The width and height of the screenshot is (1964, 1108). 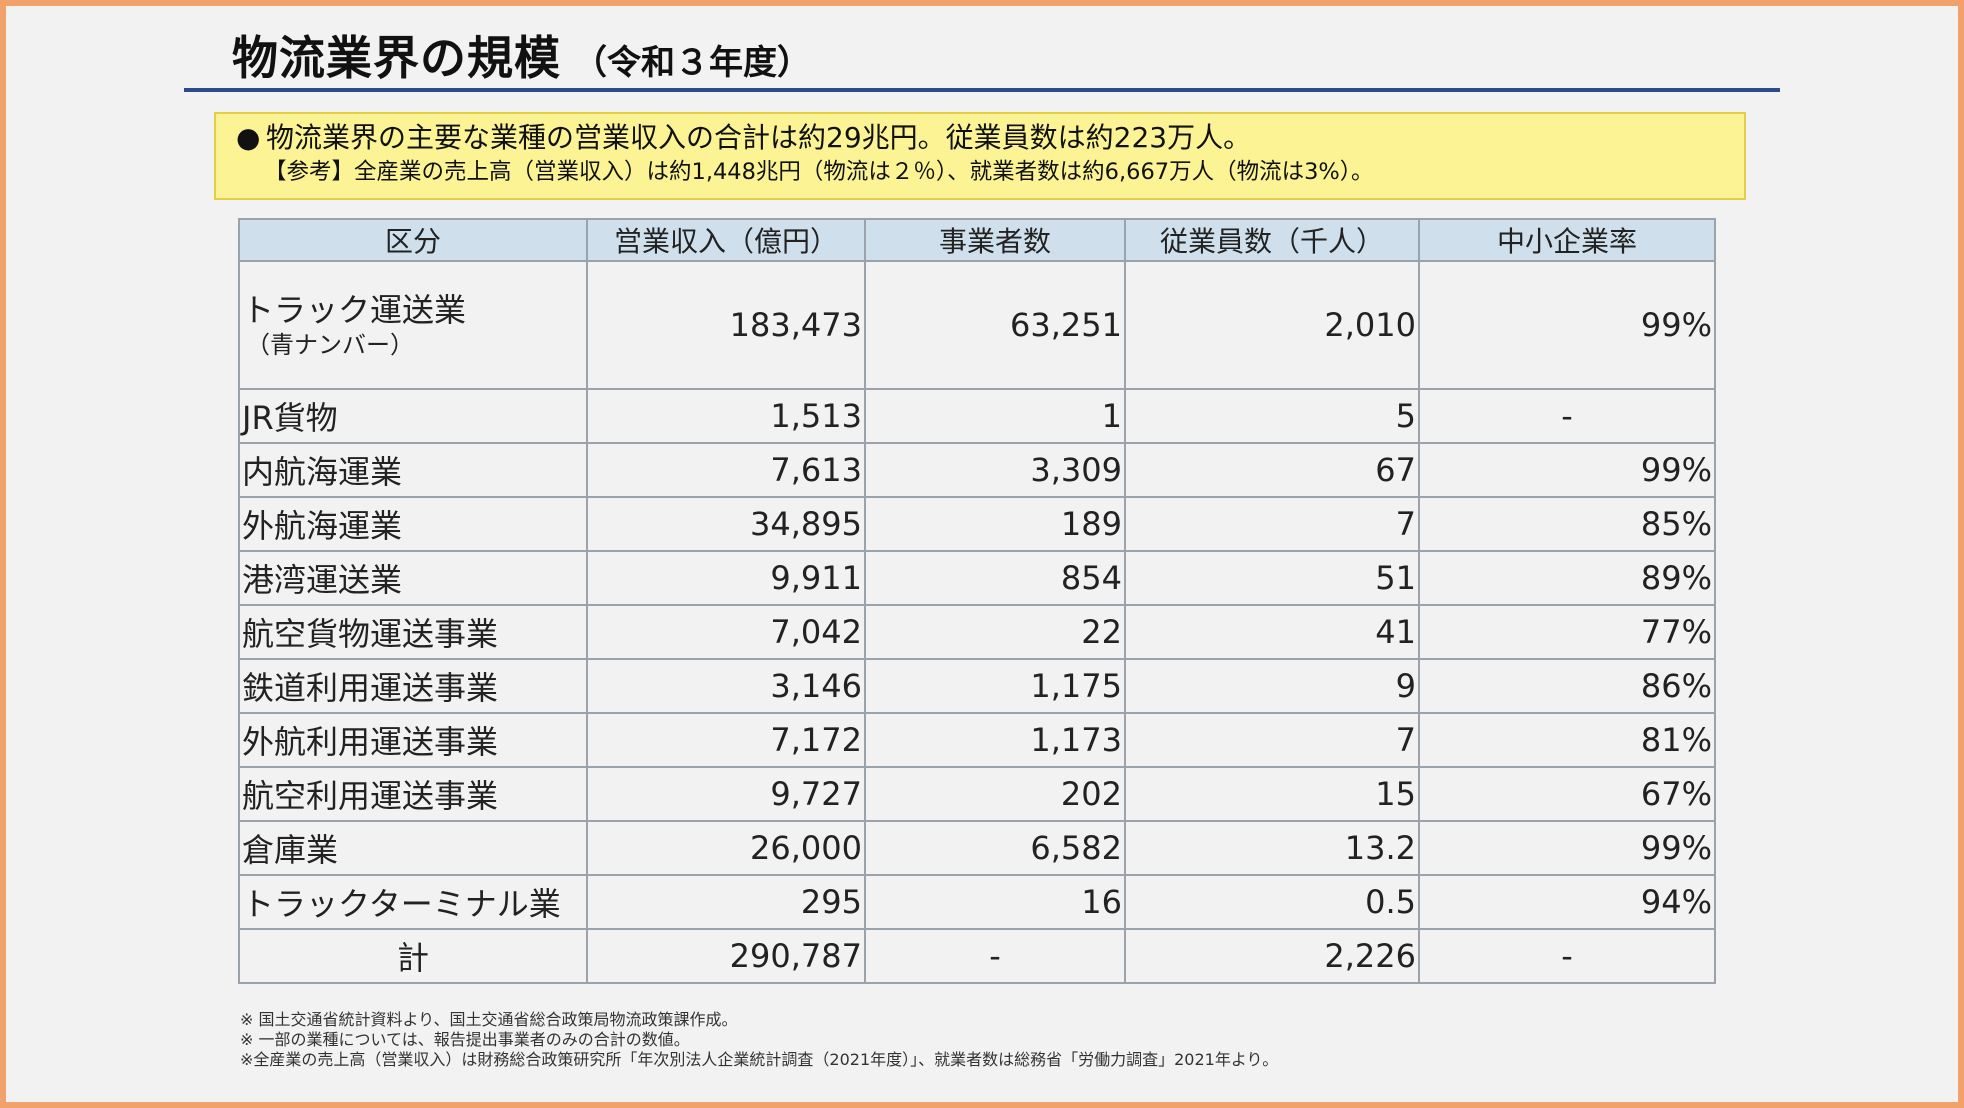 I want to click on cell-operators: 22, so click(x=995, y=632).